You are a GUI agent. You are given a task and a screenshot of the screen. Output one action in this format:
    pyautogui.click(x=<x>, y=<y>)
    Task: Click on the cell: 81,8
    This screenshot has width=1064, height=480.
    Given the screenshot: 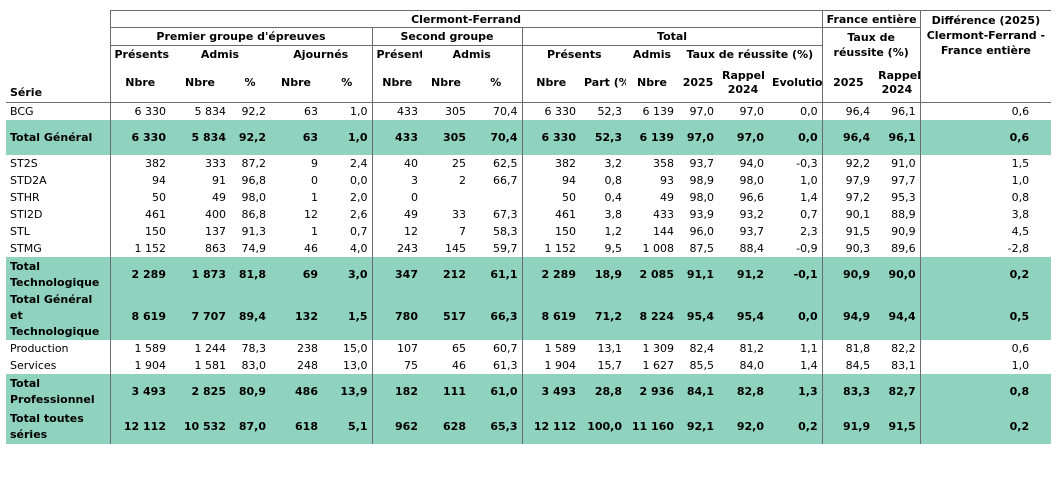 What is the action you would take?
    pyautogui.click(x=250, y=274)
    